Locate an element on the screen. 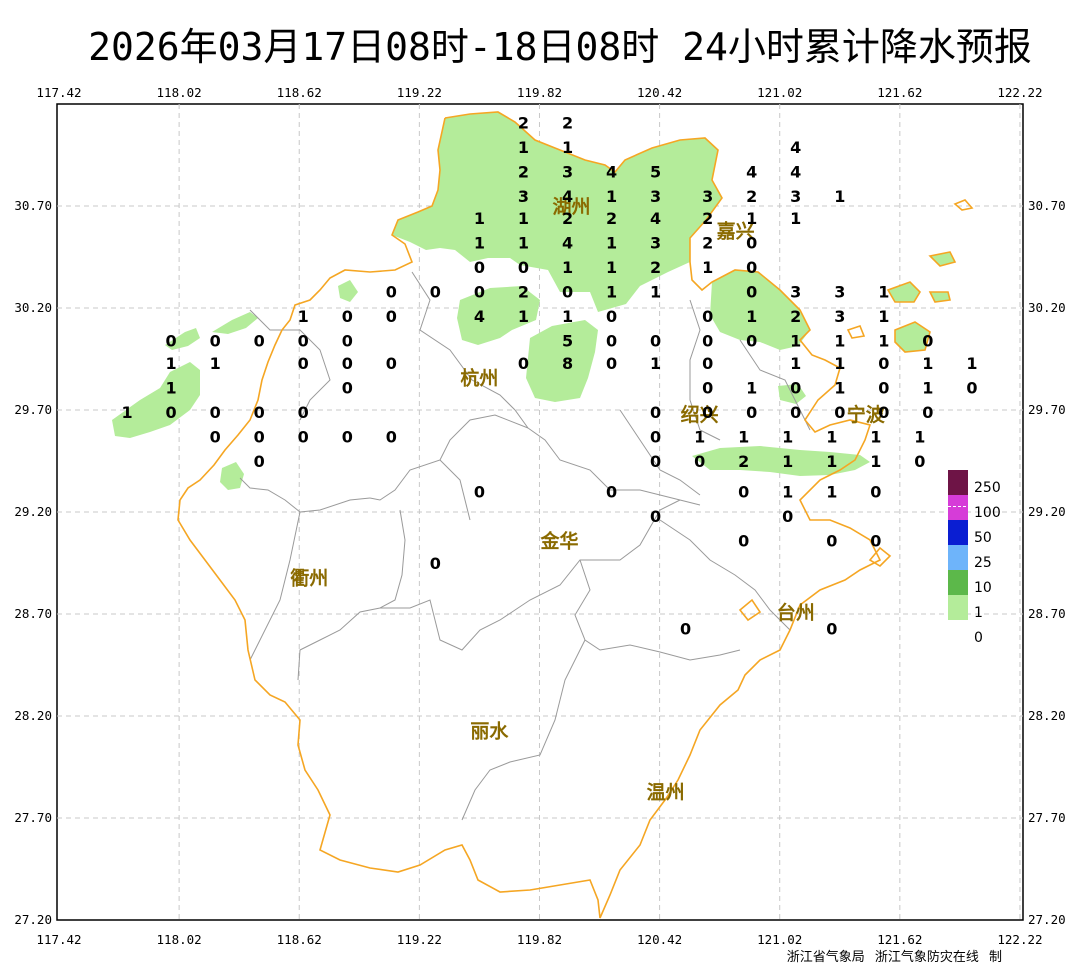  city-label: 湖州 is located at coordinates (572, 207).